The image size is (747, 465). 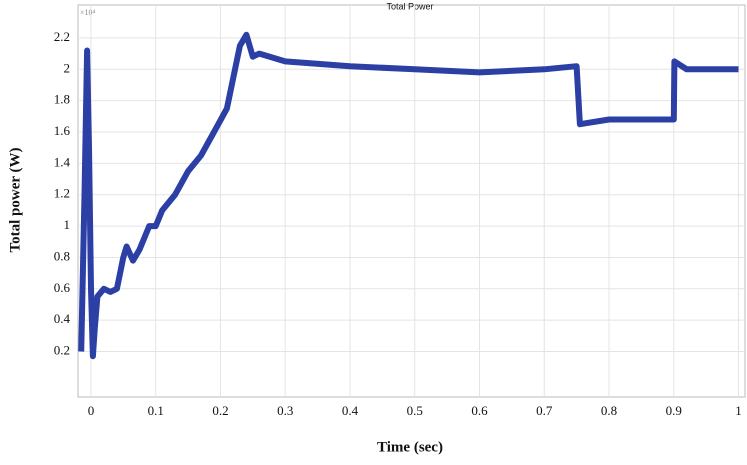 What do you see at coordinates (350, 410) in the screenshot?
I see `x-tick-label: 0.4` at bounding box center [350, 410].